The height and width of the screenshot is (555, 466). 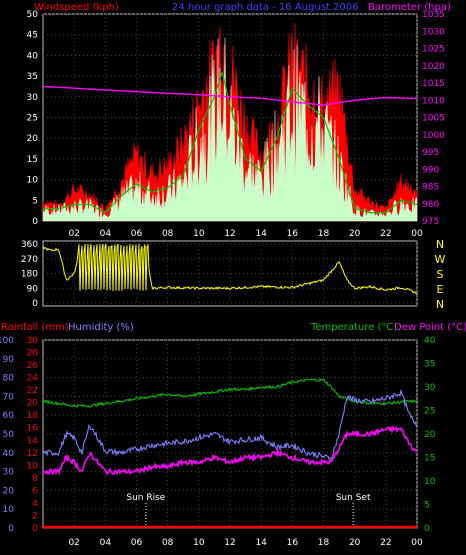 What do you see at coordinates (33, 56) in the screenshot?
I see `windspeed-tick-label: 40` at bounding box center [33, 56].